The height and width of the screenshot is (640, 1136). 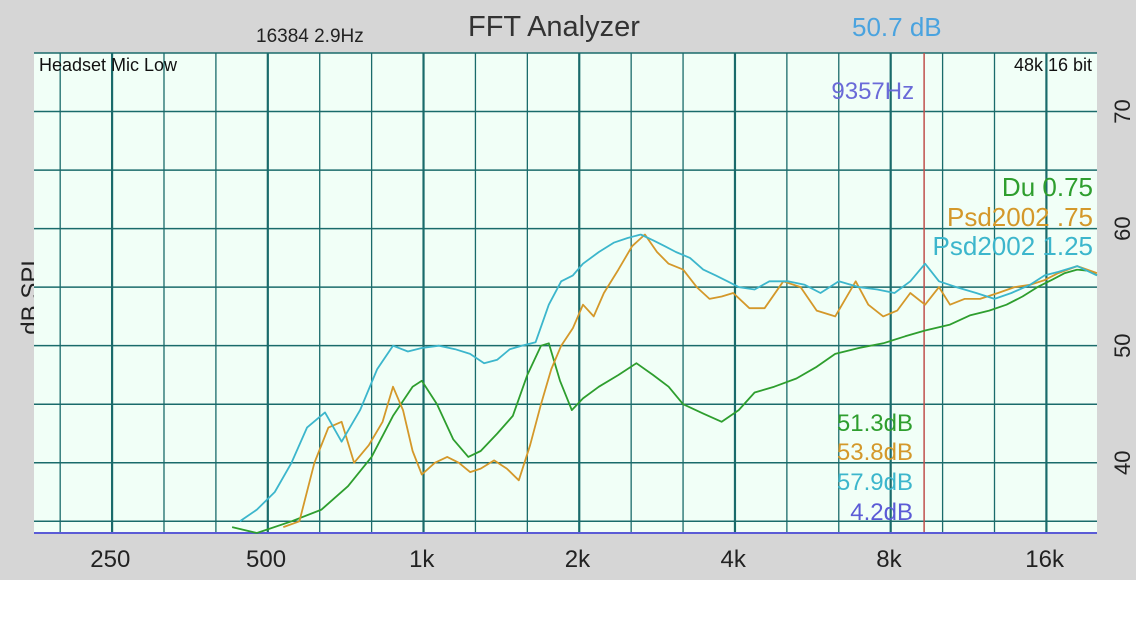 I want to click on legend-entry: Psd2002 1.25, so click(x=1013, y=246).